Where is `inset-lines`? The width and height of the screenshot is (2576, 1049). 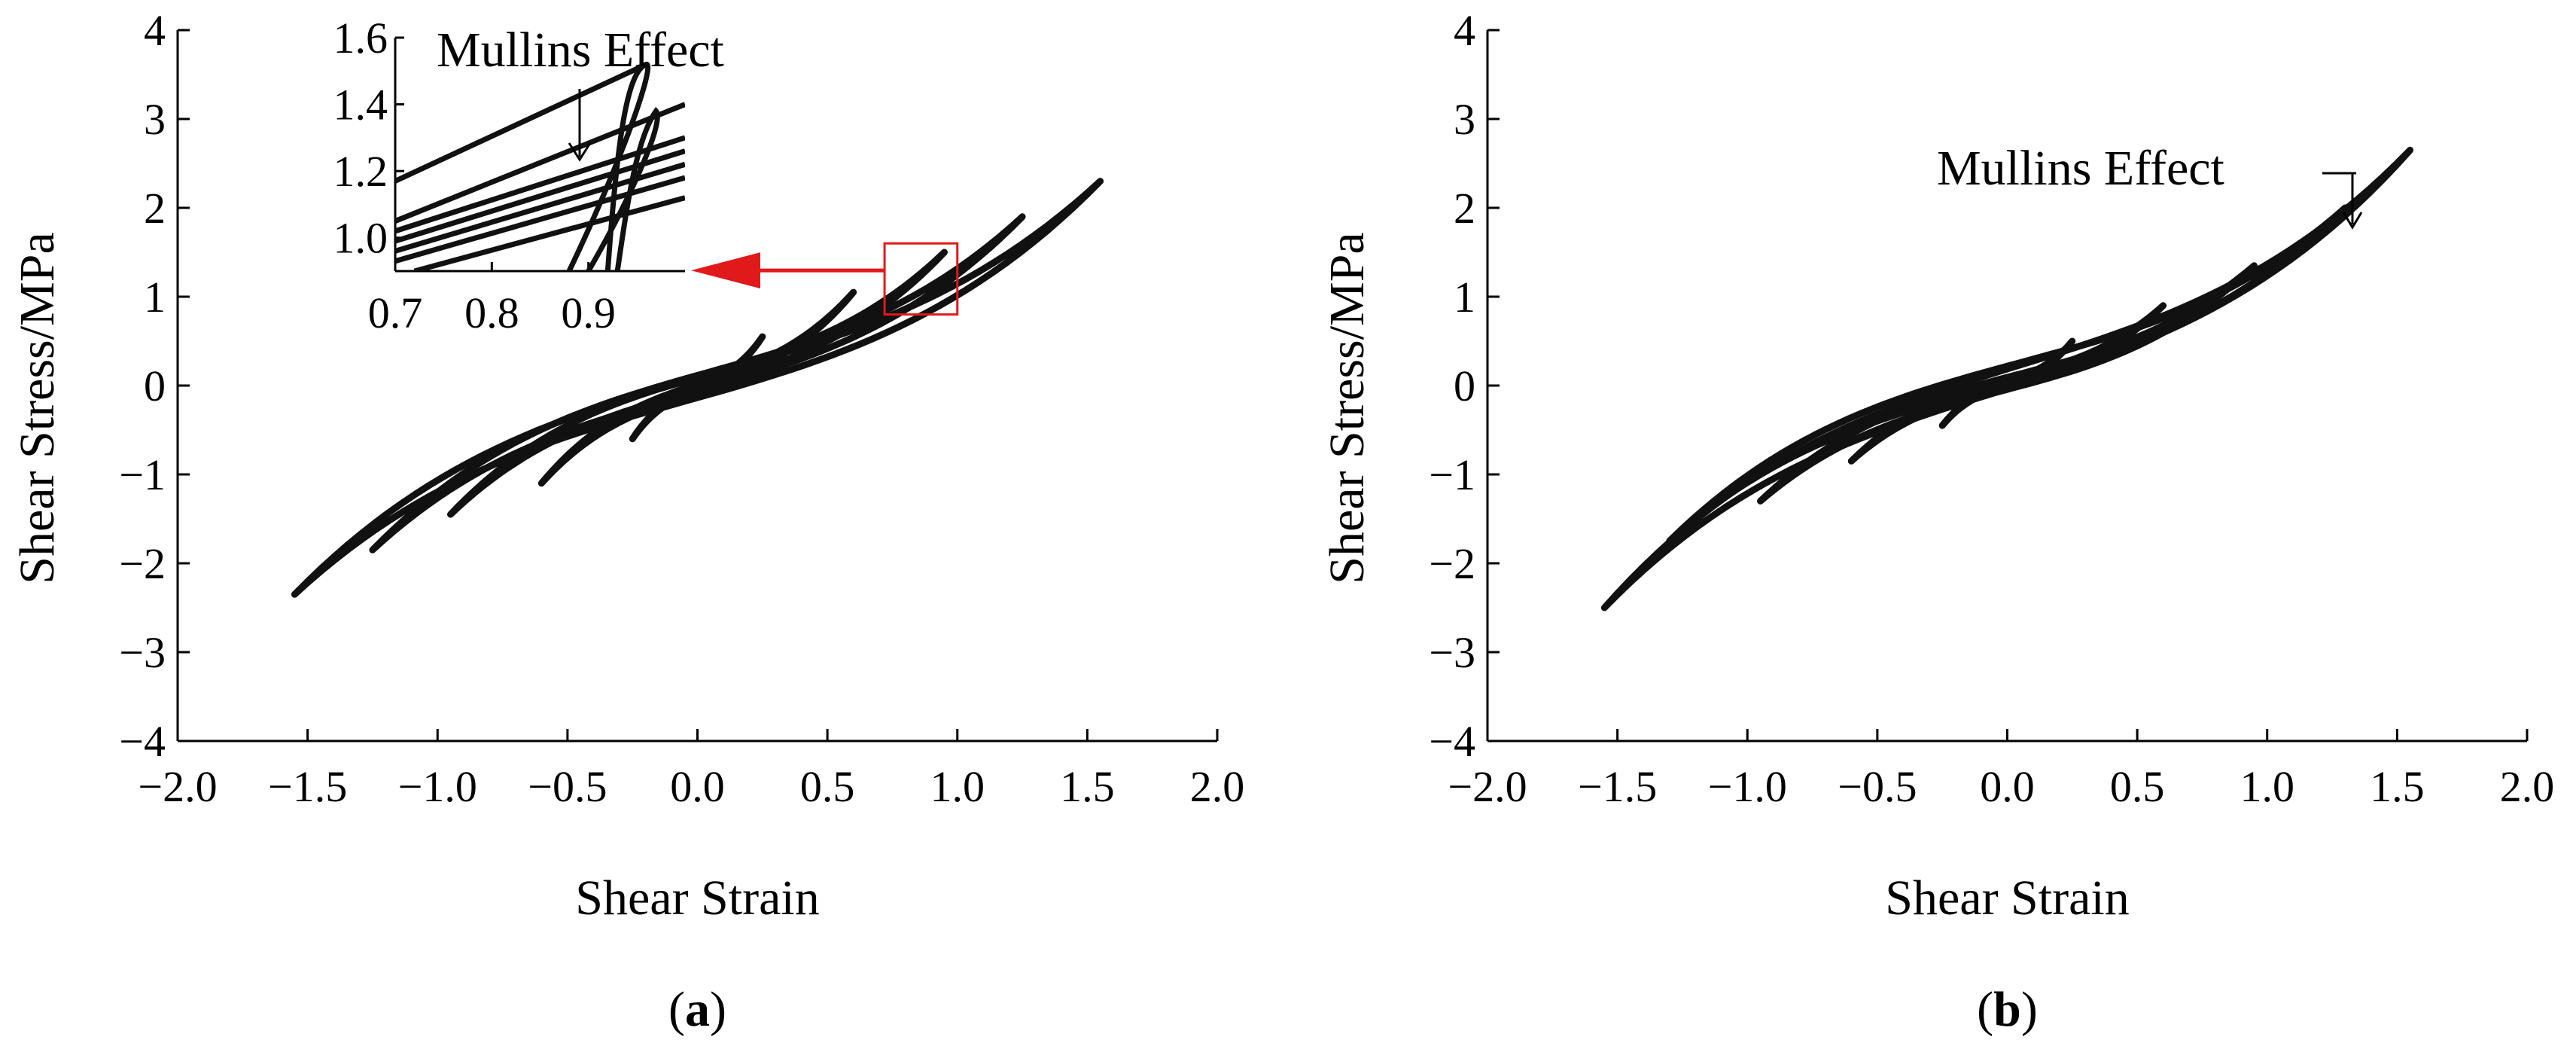 inset-lines is located at coordinates (540, 166).